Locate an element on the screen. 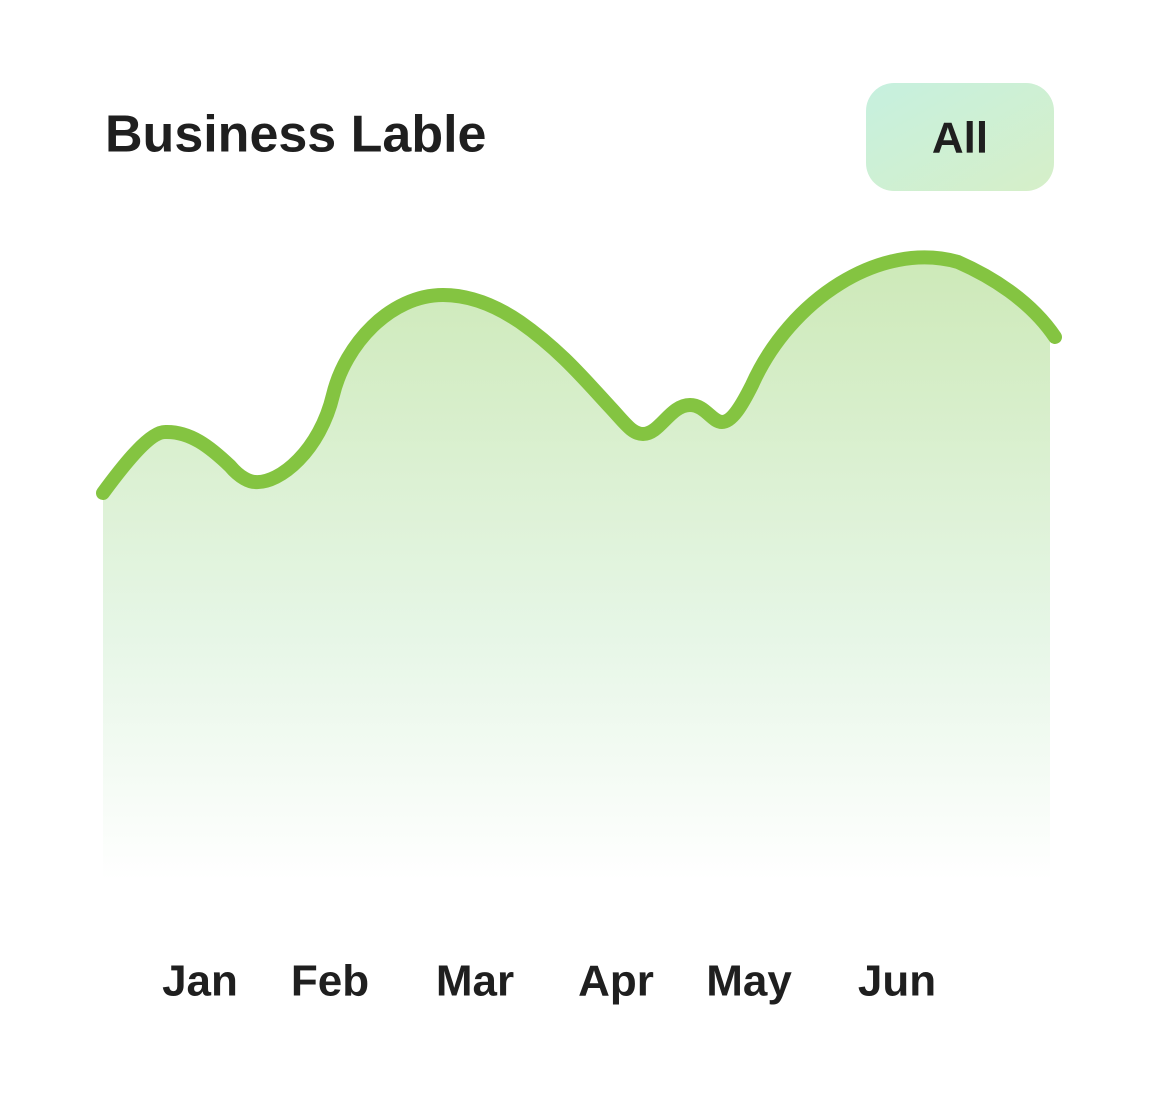 The height and width of the screenshot is (1101, 1158). x-axis-label: Jan is located at coordinates (200, 981).